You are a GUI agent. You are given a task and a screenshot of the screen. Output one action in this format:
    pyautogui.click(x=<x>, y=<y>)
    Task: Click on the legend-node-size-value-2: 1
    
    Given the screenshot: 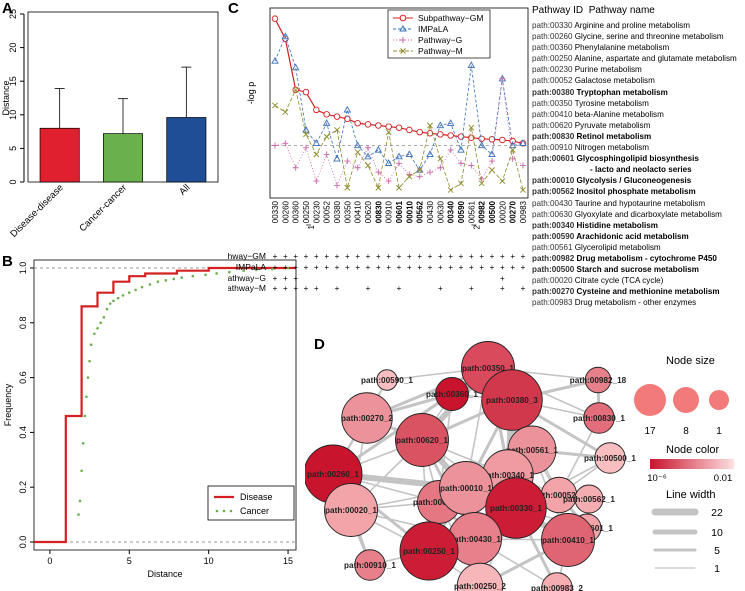 What is the action you would take?
    pyautogui.click(x=719, y=431)
    